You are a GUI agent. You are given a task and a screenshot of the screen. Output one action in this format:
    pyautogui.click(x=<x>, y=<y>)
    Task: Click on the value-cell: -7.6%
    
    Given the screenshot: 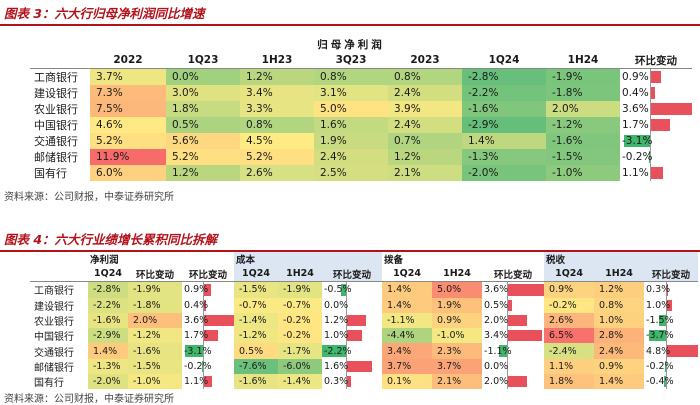 What is the action you would take?
    pyautogui.click(x=256, y=366)
    